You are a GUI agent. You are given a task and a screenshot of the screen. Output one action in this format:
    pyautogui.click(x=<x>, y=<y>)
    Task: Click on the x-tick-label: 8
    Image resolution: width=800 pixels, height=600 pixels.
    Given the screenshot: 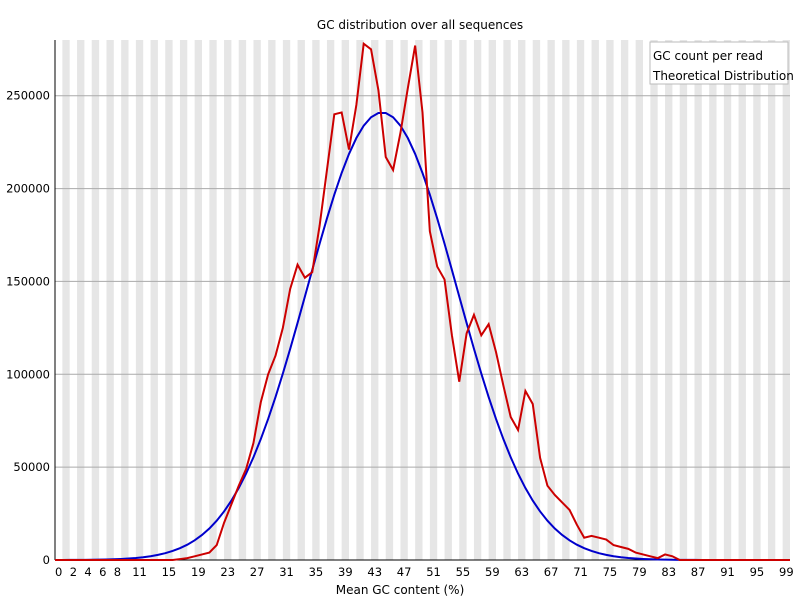 What is the action you would take?
    pyautogui.click(x=117, y=572)
    